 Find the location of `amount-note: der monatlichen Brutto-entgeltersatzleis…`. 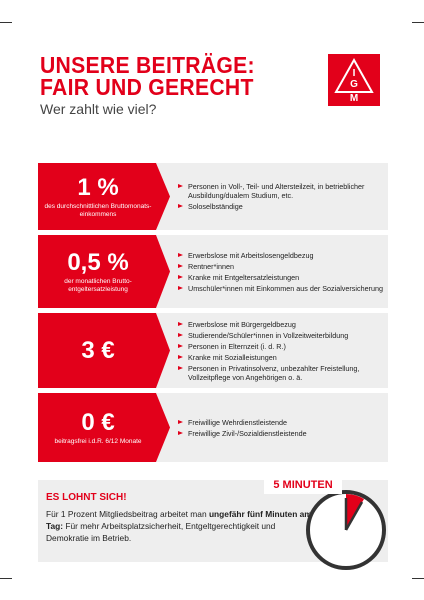

amount-note: der monatlichen Brutto-entgeltersatzleis… is located at coordinates (98, 285).